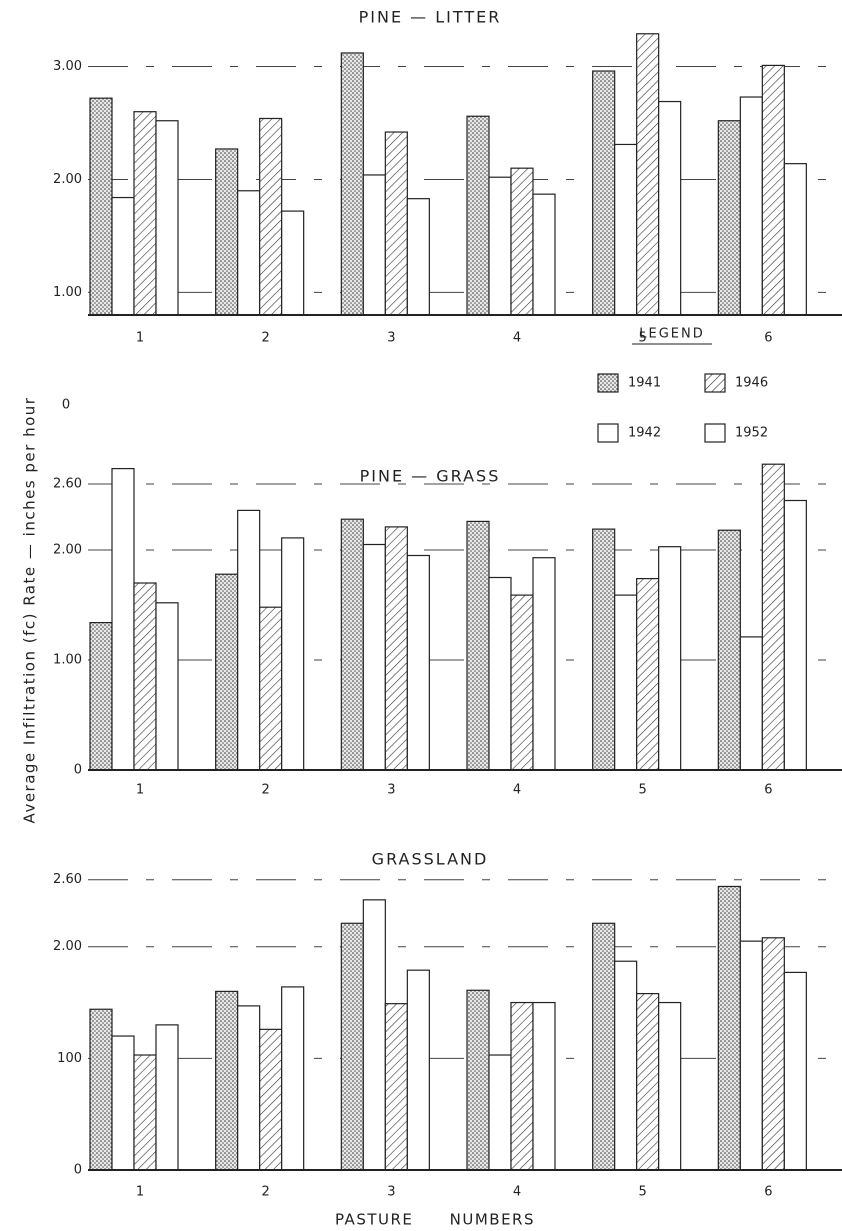 The image size is (842, 1231). Describe the element at coordinates (430, 17) in the screenshot. I see `chart-title: PINE — LITTER` at that location.